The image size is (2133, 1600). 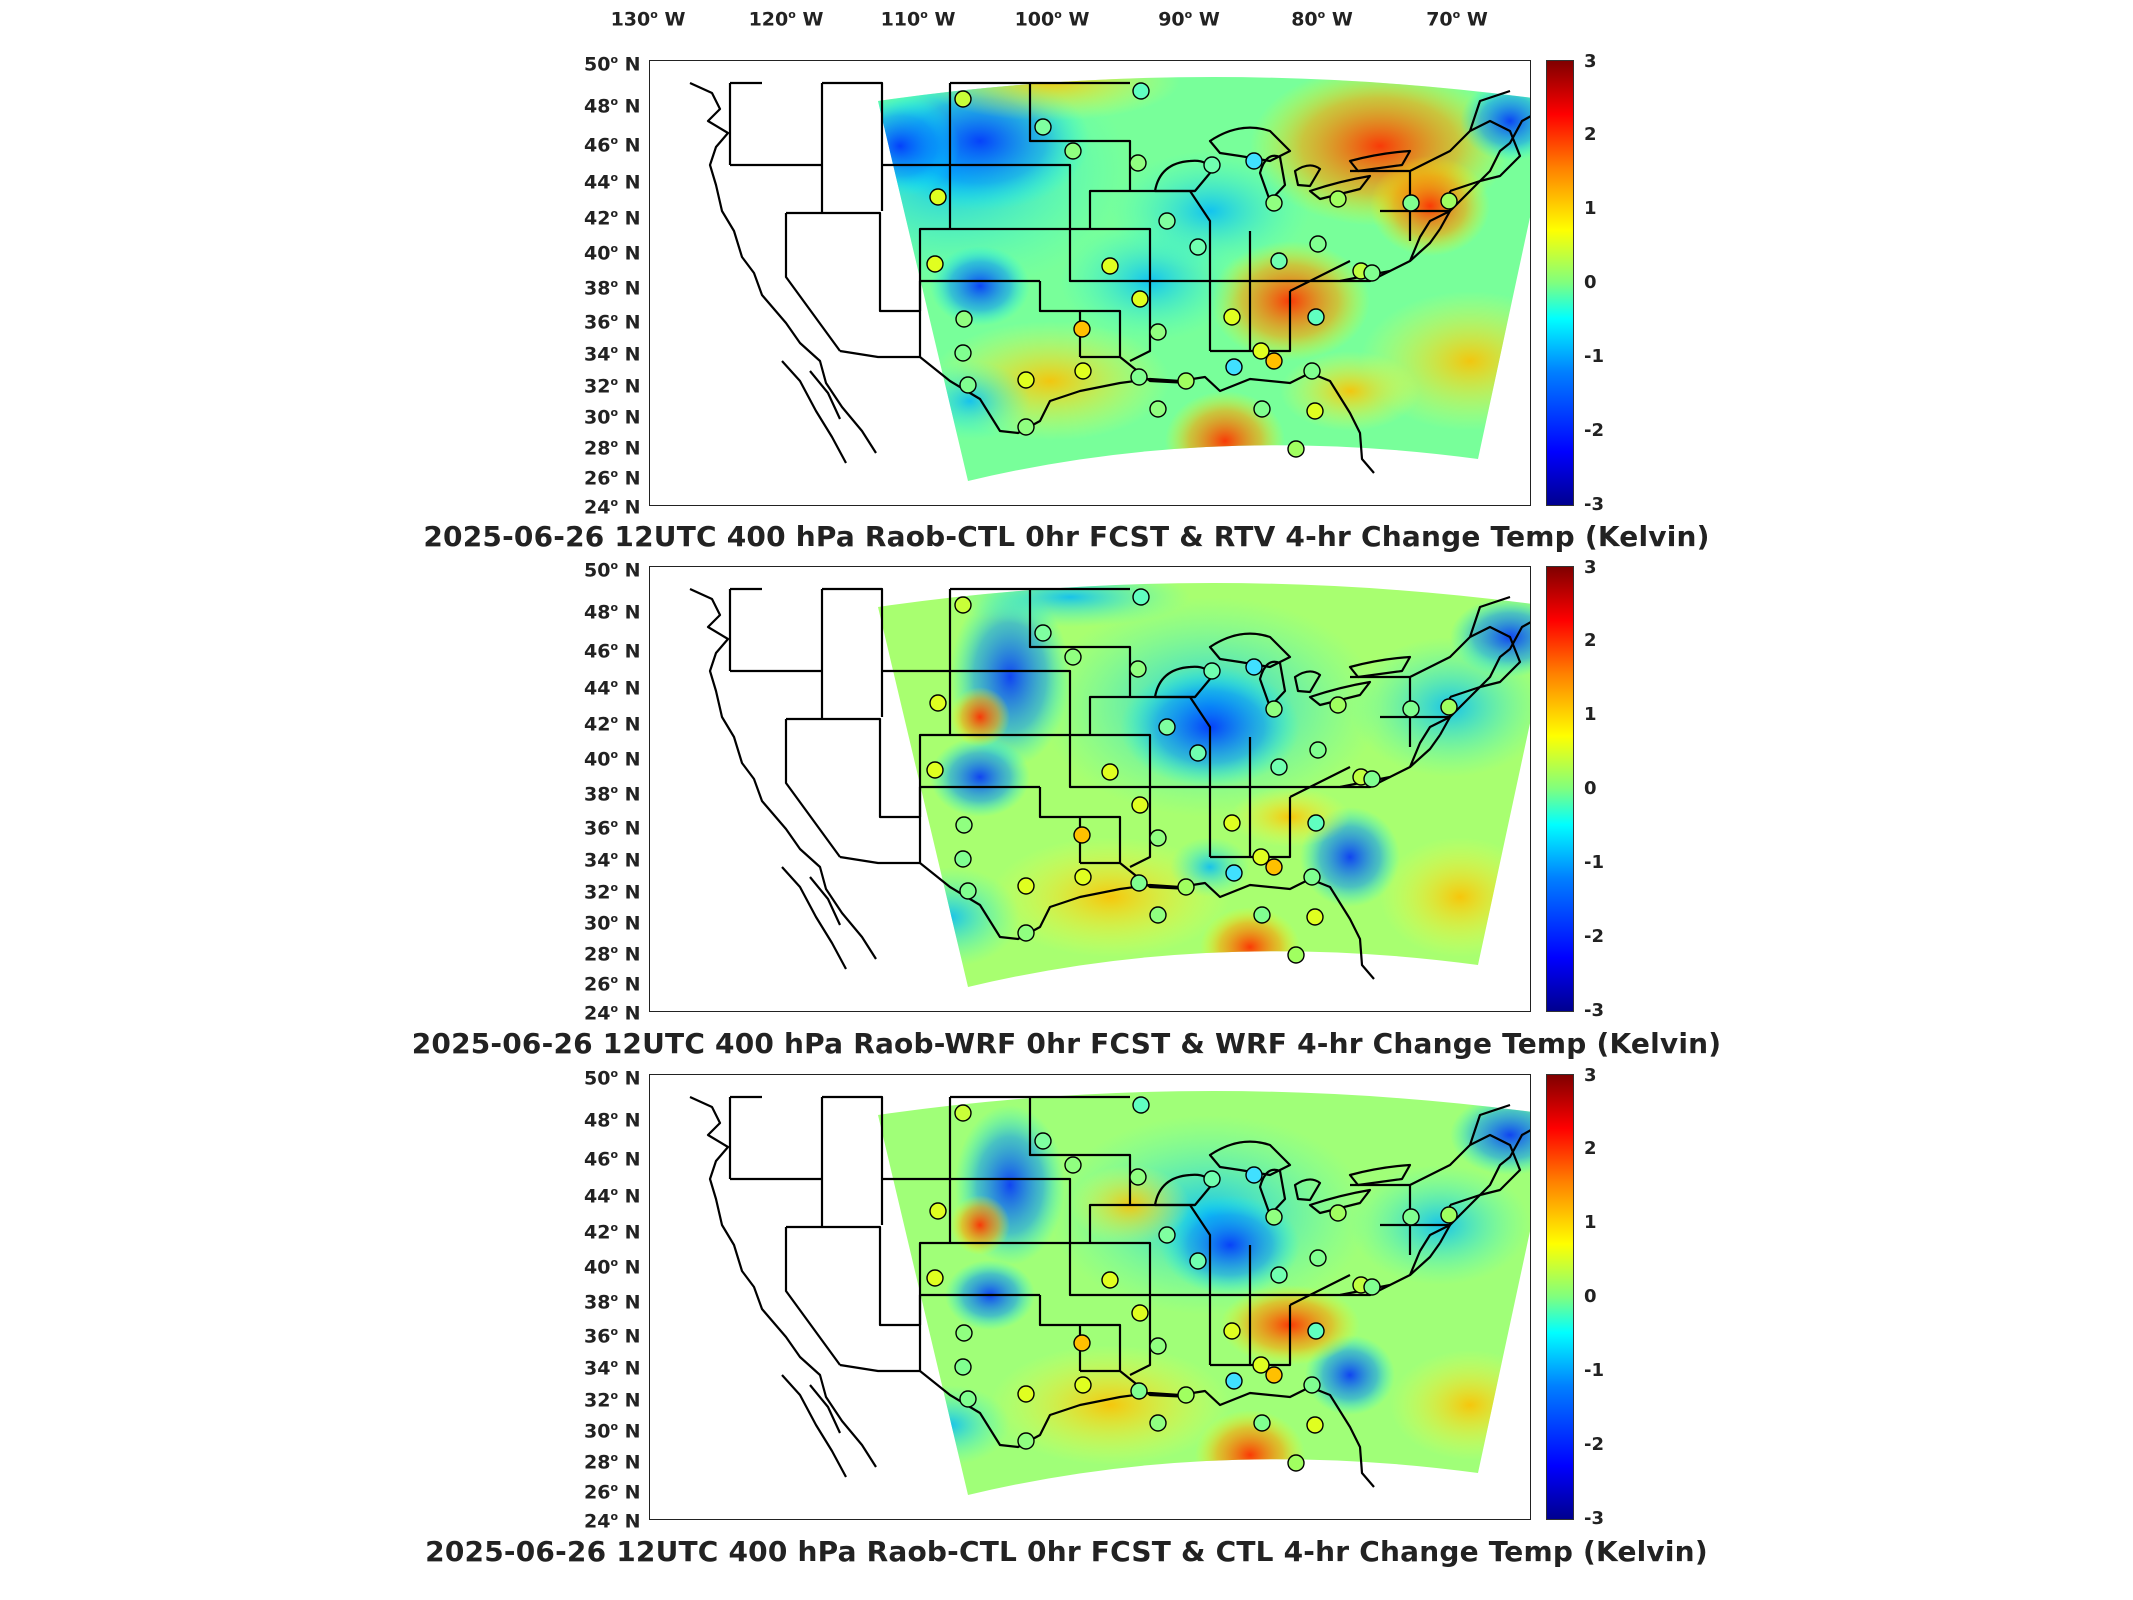 I want to click on lon-label: 130o W, so click(x=648, y=19).